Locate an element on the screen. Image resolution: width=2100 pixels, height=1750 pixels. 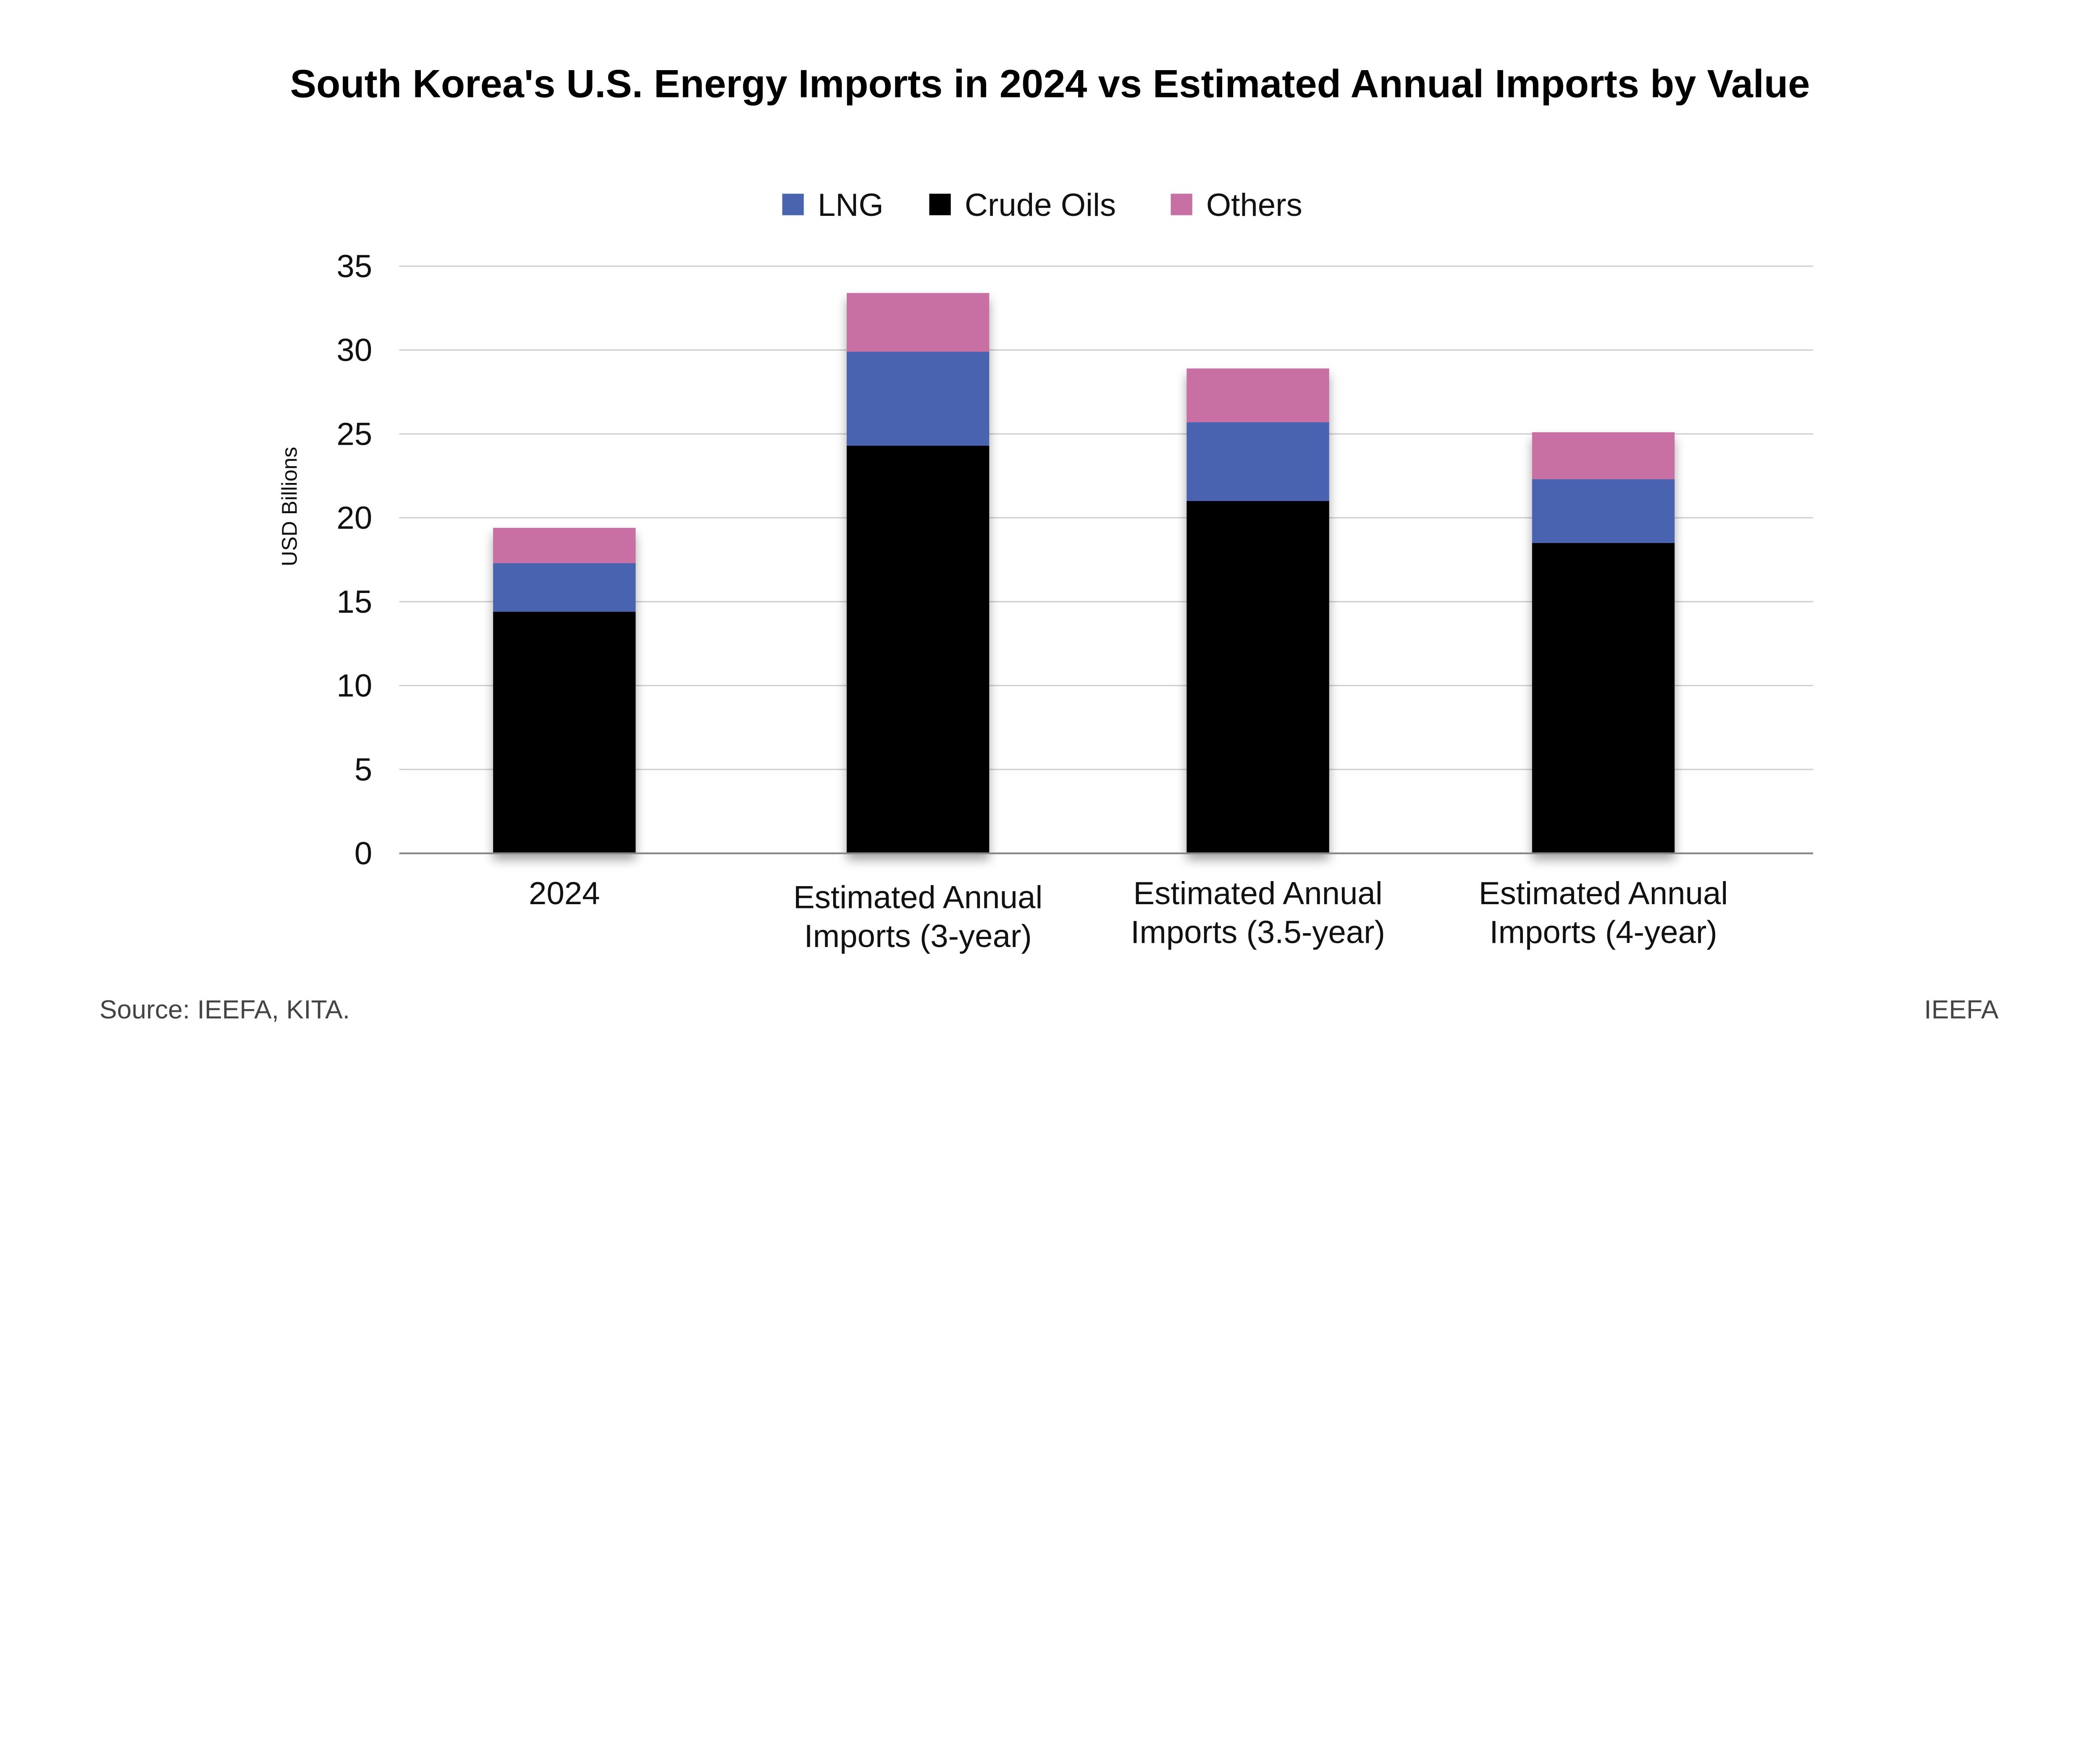
y-axis-label: USD Billions is located at coordinates (289, 507).